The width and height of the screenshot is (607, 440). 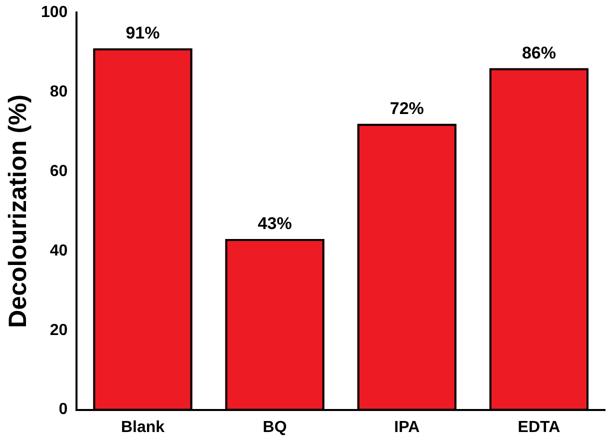 What do you see at coordinates (59, 91) in the screenshot?
I see `y-tick-label: 80` at bounding box center [59, 91].